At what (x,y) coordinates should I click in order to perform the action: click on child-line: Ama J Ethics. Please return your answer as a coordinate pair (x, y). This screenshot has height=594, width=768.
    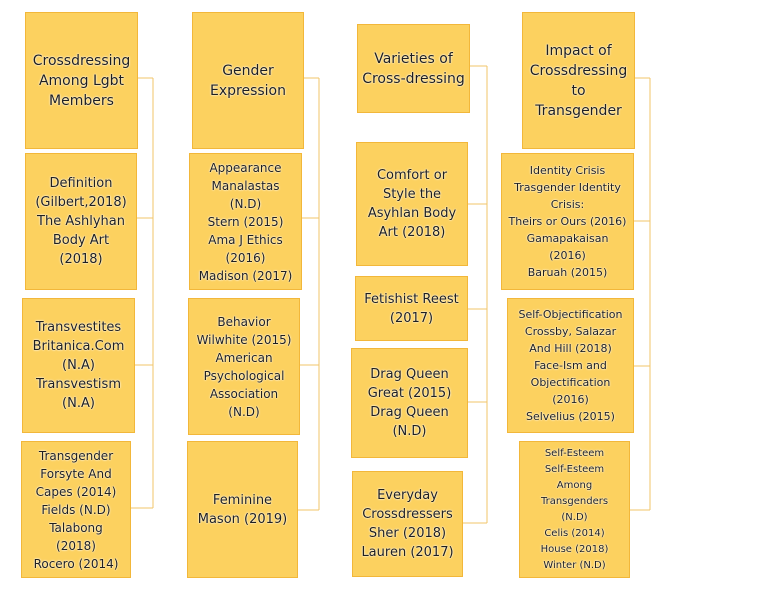
    Looking at the image, I should click on (245, 239).